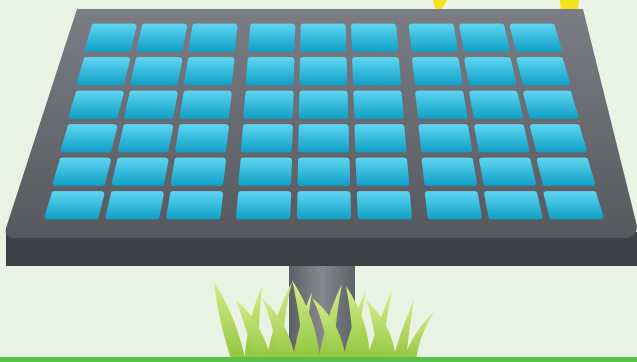 The height and width of the screenshot is (362, 637). Describe the element at coordinates (318, 359) in the screenshot. I see `ground-line` at that location.